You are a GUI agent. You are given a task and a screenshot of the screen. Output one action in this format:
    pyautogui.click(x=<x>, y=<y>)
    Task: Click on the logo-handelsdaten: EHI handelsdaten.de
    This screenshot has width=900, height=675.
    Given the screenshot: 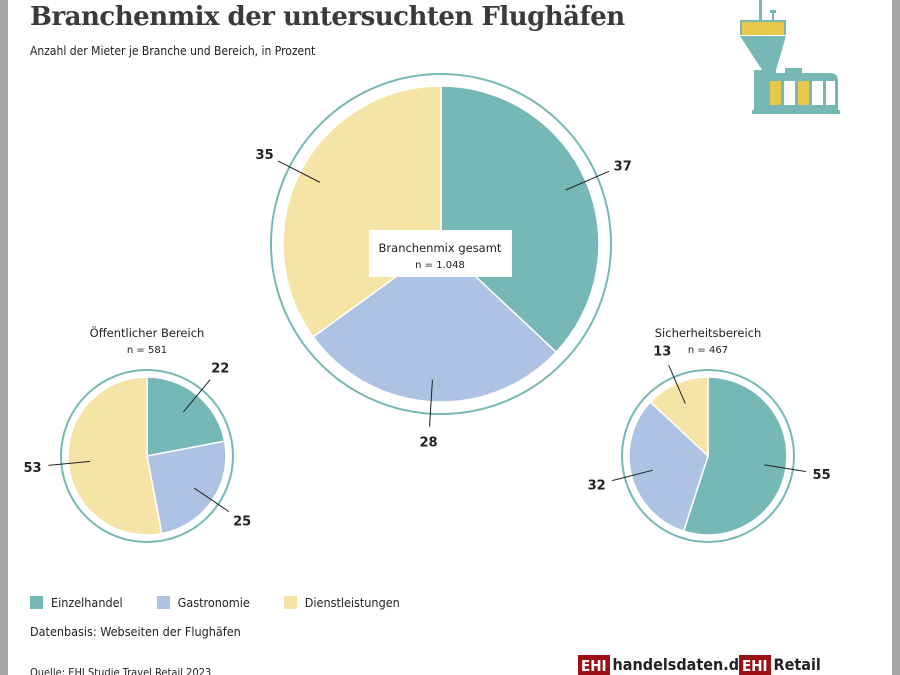 What is the action you would take?
    pyautogui.click(x=663, y=665)
    